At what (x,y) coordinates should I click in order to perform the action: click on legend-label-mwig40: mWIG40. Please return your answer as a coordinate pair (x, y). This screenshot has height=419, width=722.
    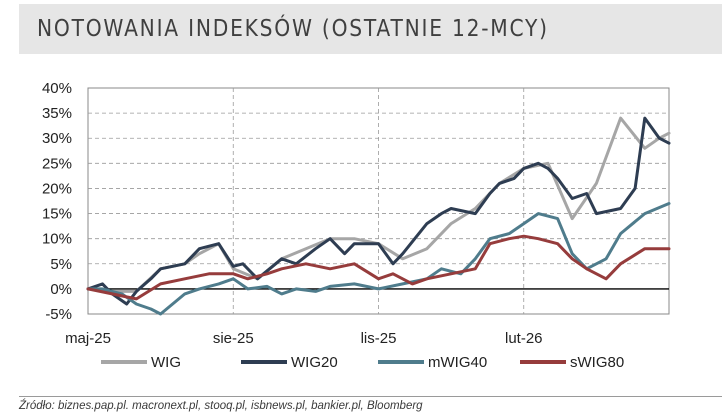
    Looking at the image, I should click on (457, 362).